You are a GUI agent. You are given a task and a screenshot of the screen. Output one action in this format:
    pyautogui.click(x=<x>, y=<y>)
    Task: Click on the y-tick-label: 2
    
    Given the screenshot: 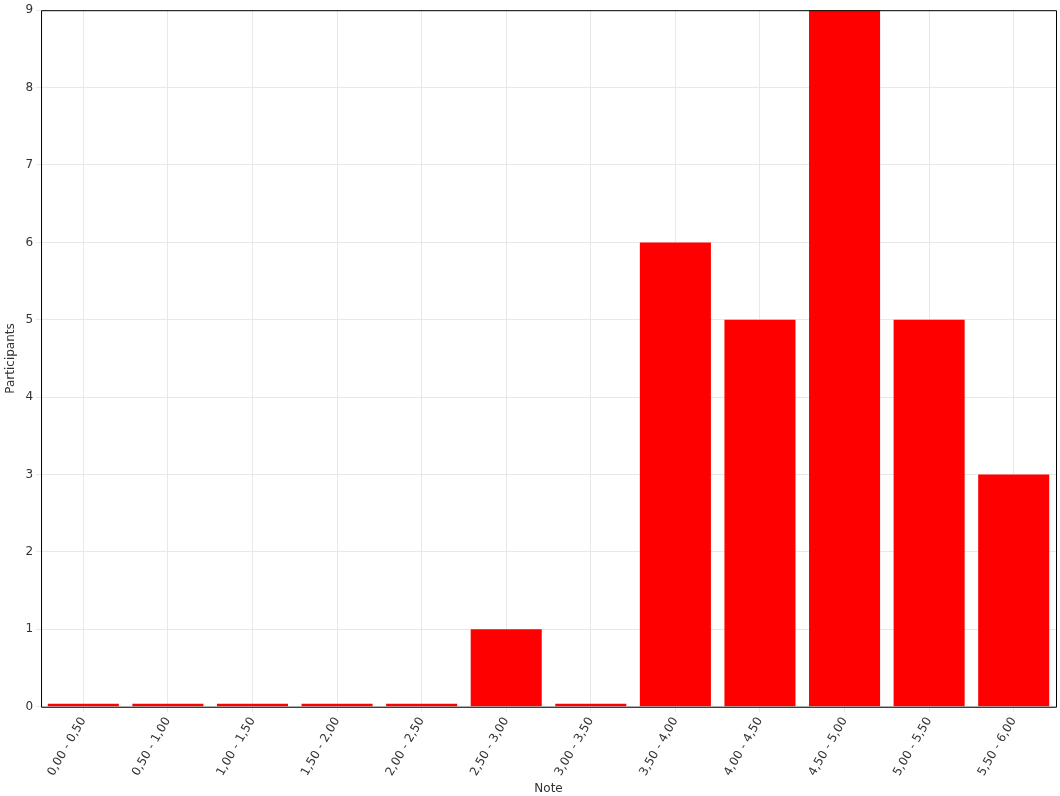 What is the action you would take?
    pyautogui.click(x=29, y=551)
    